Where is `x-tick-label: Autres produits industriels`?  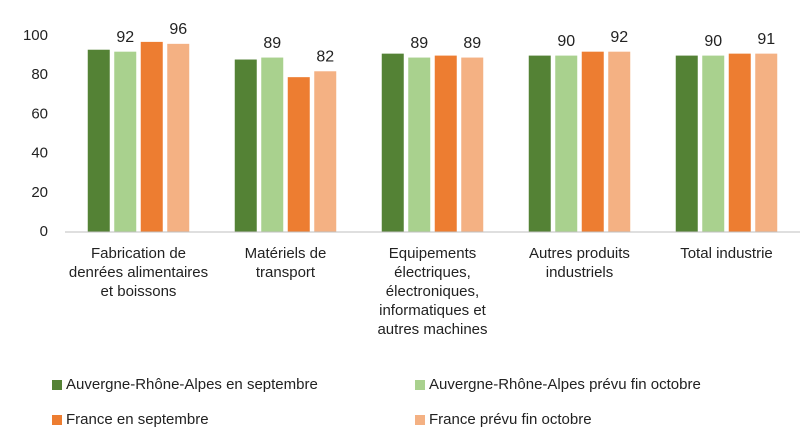
x-tick-label: Autres produits industriels is located at coordinates (579, 263).